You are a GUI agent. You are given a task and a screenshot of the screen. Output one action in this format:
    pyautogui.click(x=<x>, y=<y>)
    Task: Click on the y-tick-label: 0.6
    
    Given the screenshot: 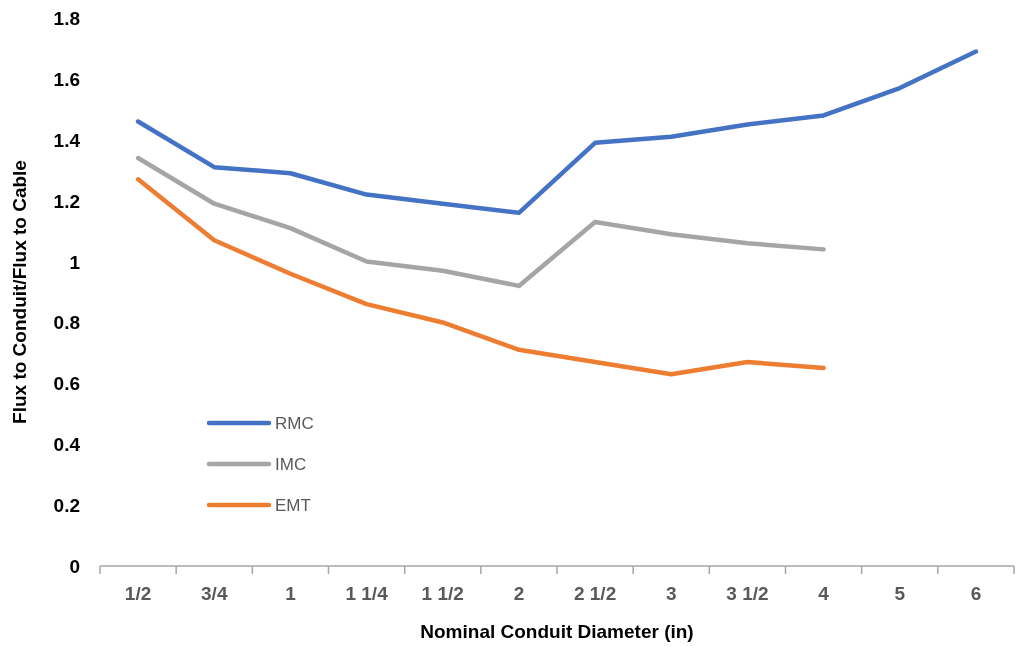 What is the action you would take?
    pyautogui.click(x=66, y=384)
    